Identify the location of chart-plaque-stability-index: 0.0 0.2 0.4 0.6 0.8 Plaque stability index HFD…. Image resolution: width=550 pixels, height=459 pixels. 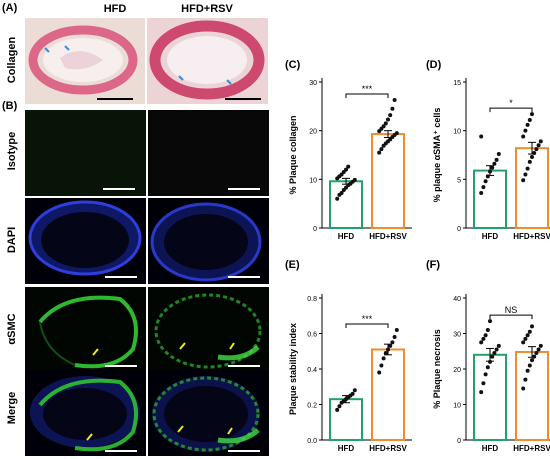
(350, 373).